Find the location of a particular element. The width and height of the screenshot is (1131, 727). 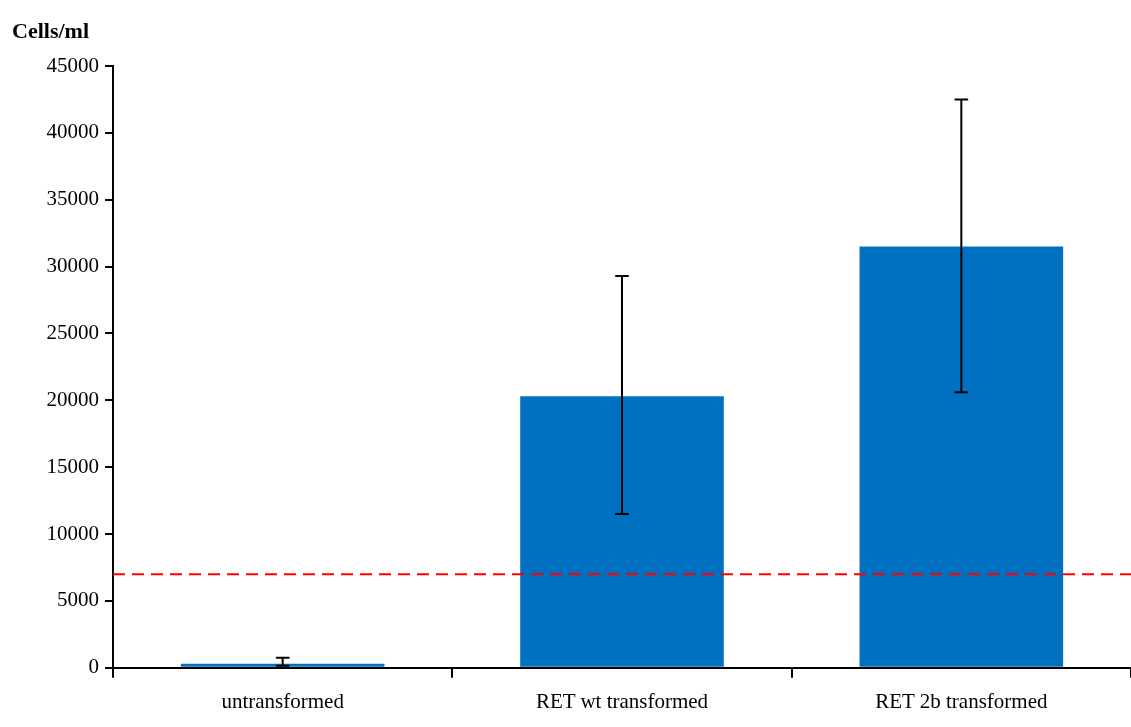

y-tick-label: 30000 is located at coordinates (72, 265).